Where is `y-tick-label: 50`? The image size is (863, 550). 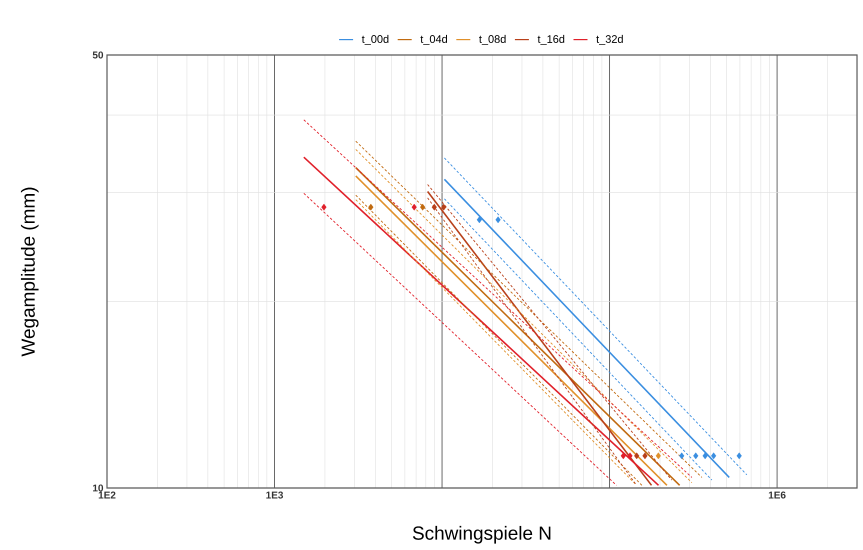 y-tick-label: 50 is located at coordinates (98, 55).